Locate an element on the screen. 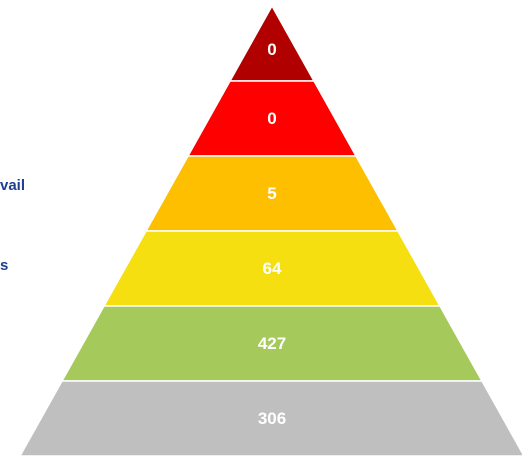  pyramid-level-value: 306 is located at coordinates (272, 418).